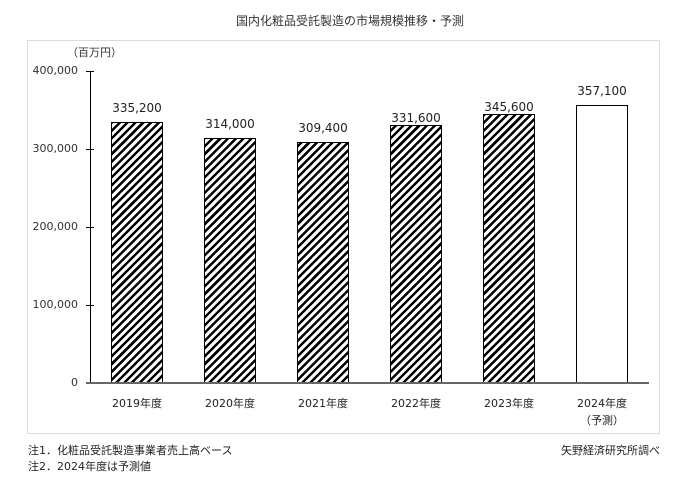  Describe the element at coordinates (509, 107) in the screenshot. I see `bar-value-label: 345,600` at that location.